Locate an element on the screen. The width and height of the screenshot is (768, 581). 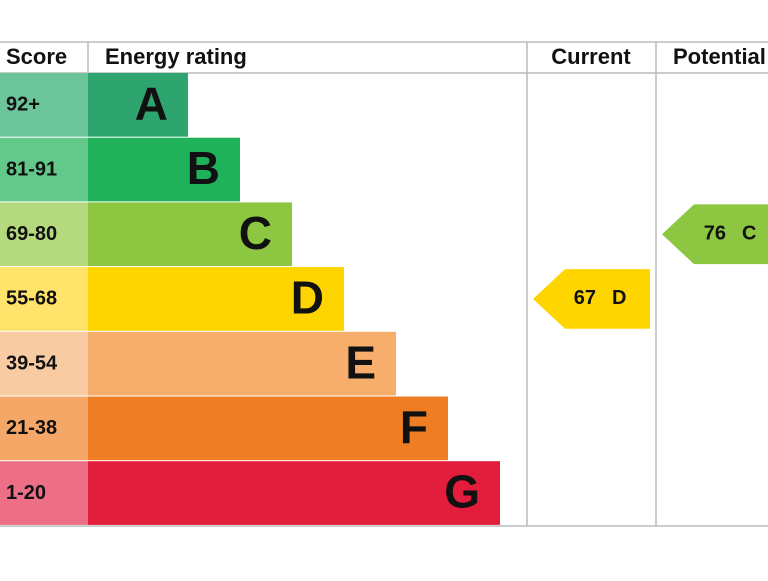
score-label: 1-20 is located at coordinates (26, 493).